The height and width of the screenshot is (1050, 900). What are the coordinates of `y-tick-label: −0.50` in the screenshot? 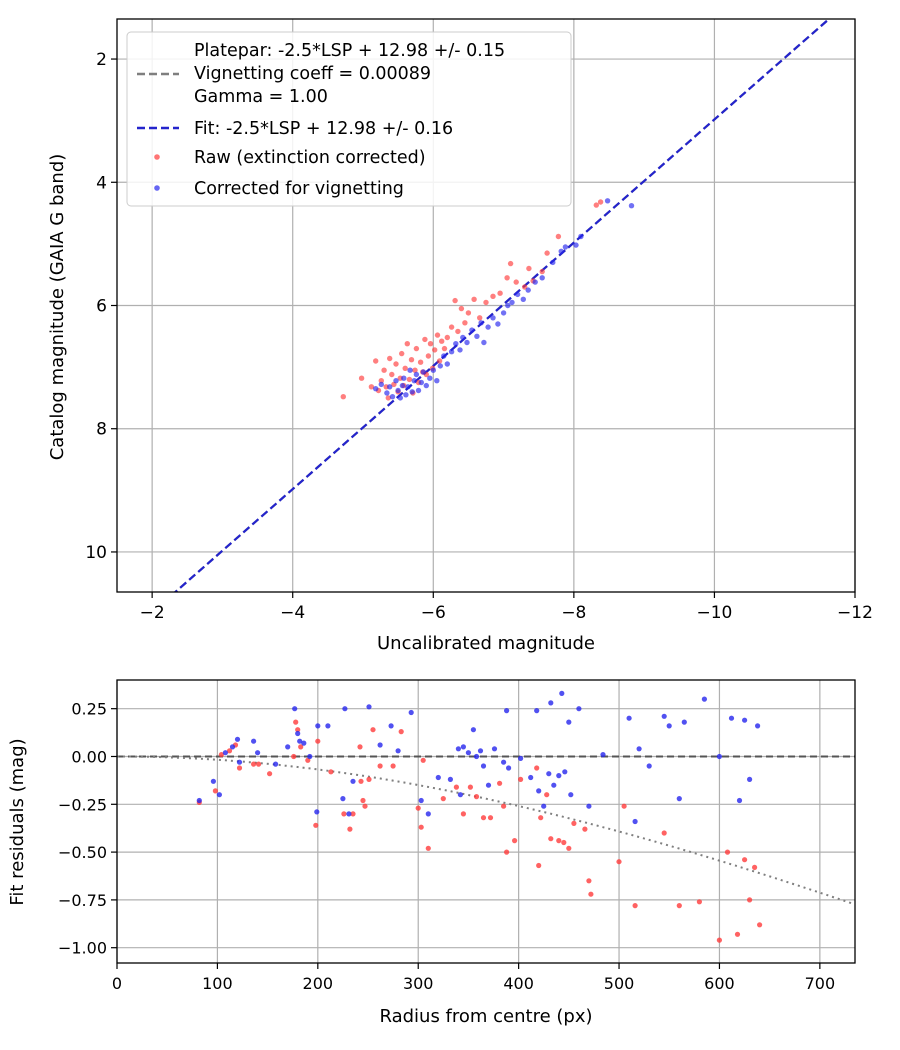 It's located at (82, 852).